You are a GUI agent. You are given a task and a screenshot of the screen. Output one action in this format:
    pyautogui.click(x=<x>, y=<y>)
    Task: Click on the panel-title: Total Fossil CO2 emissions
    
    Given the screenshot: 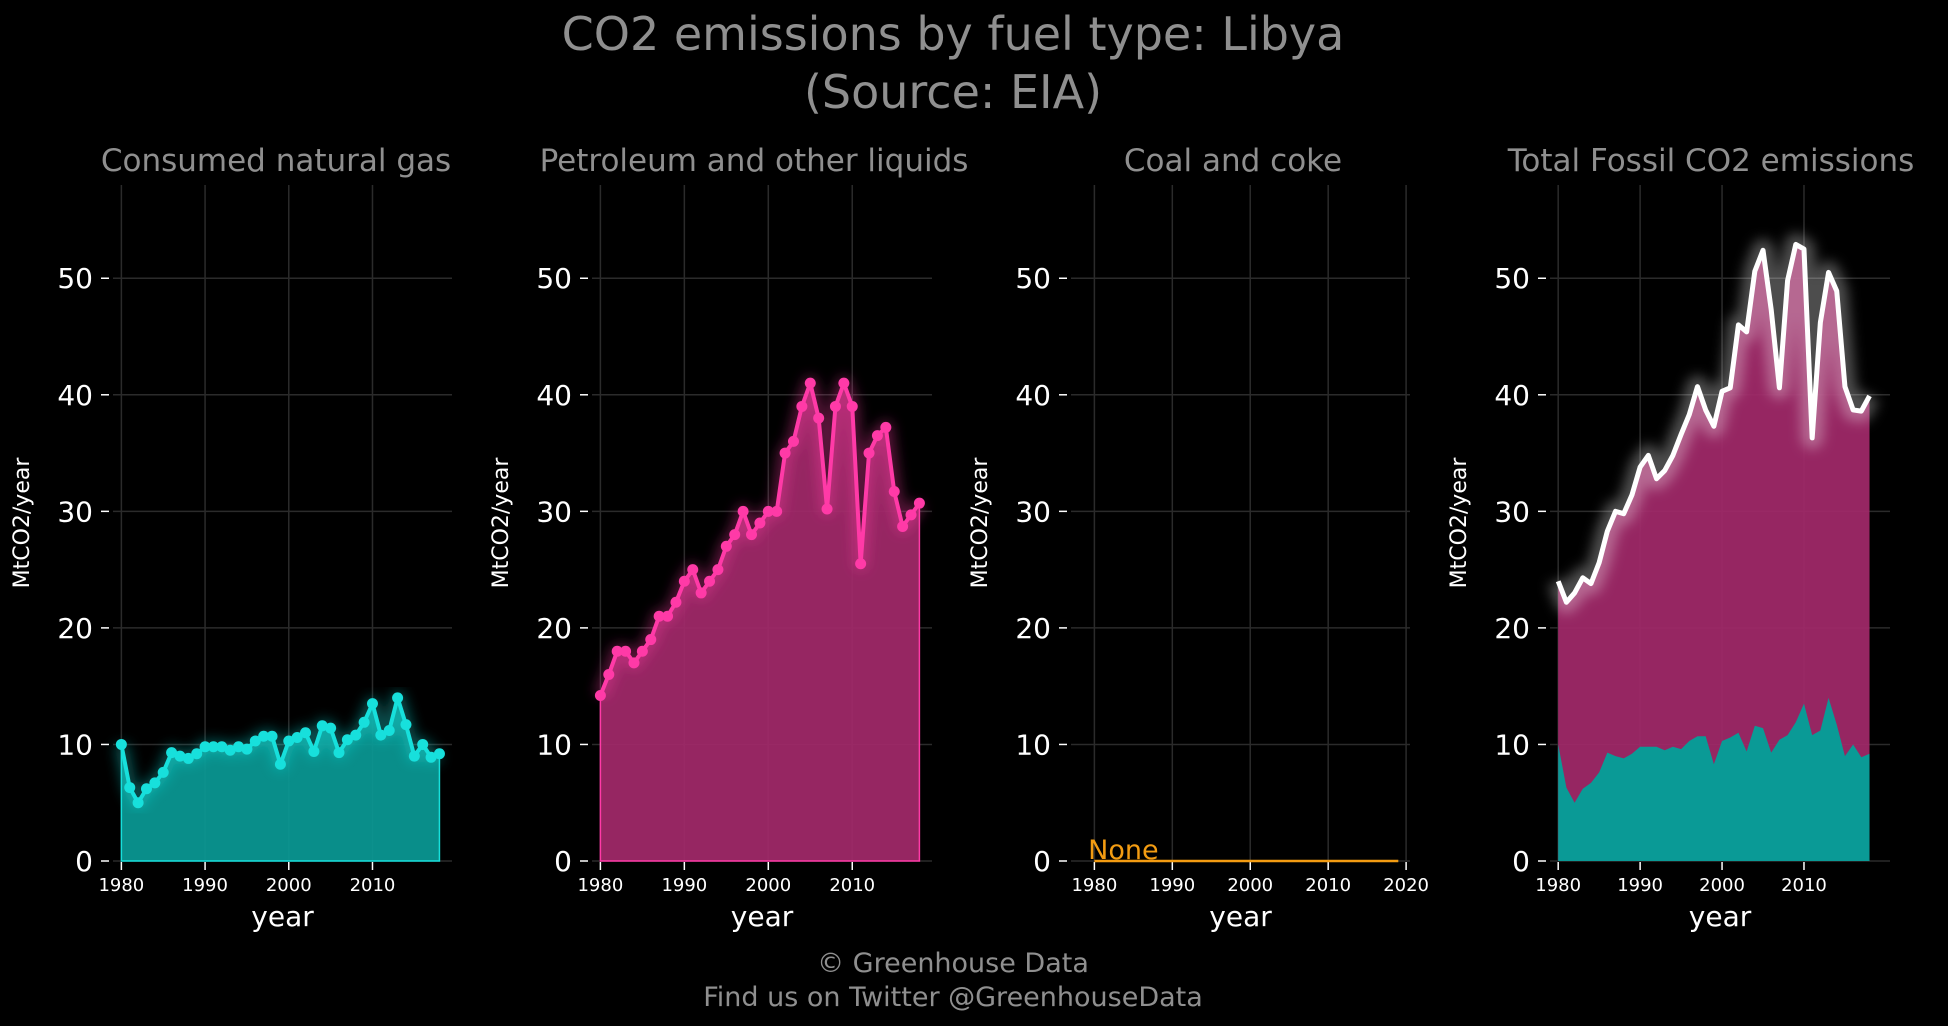 What is the action you would take?
    pyautogui.click(x=1711, y=161)
    